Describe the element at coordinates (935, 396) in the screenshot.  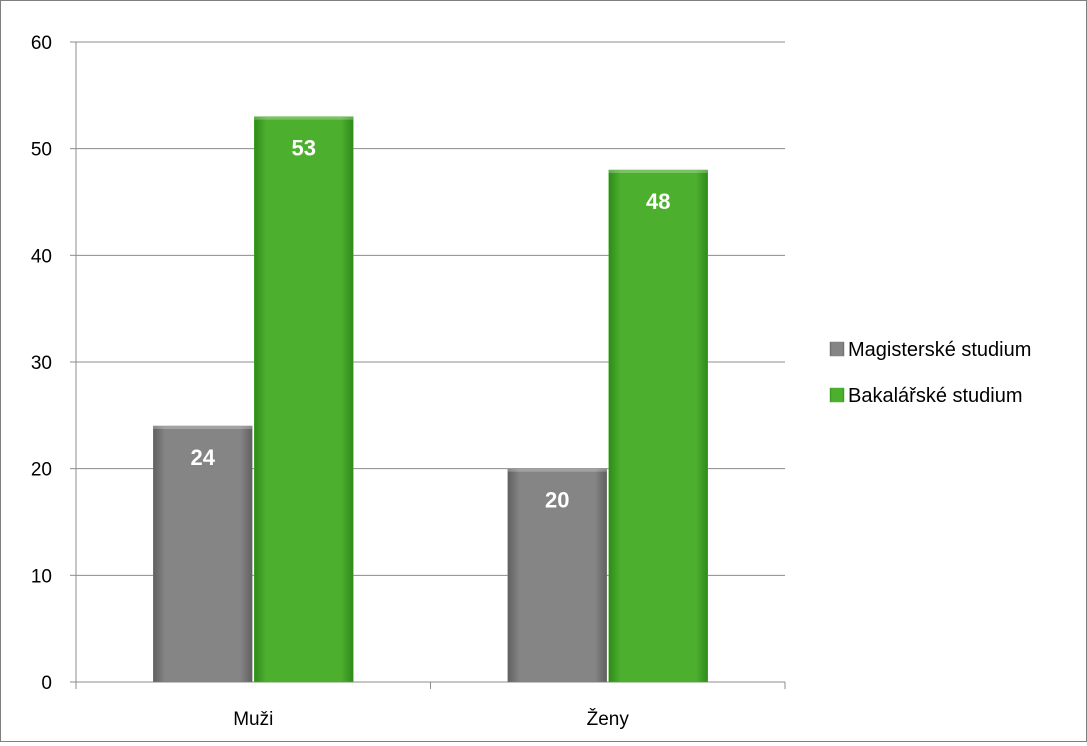
I see `legend-label: Bakalářské studium` at that location.